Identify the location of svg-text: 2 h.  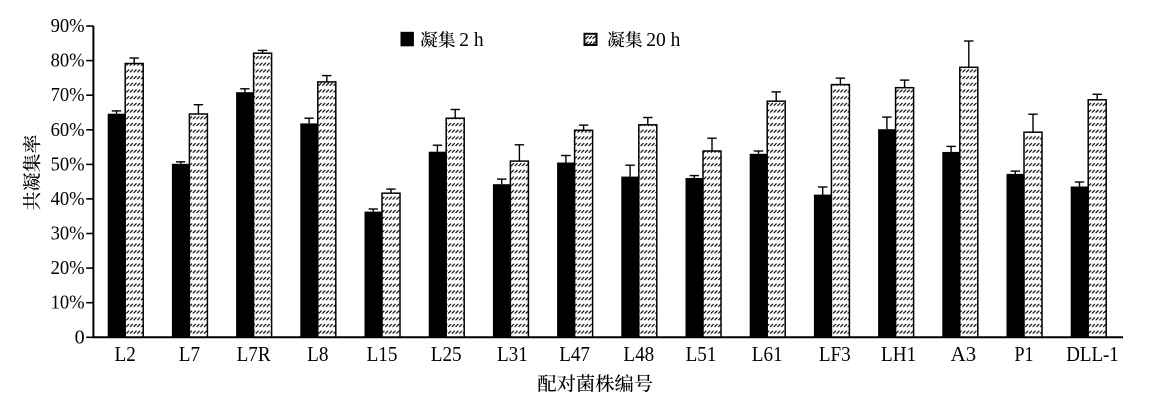
(471, 40).